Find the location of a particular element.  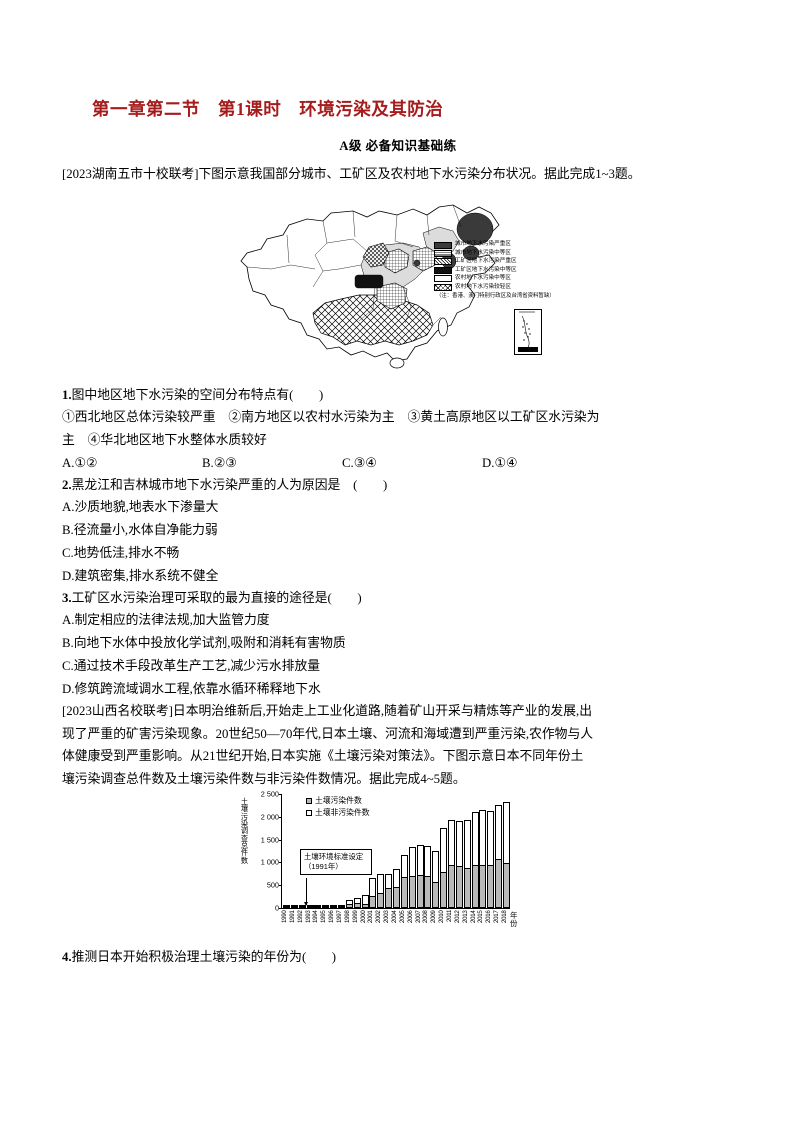

legend-swatch-mine-heavy is located at coordinates (443, 262).